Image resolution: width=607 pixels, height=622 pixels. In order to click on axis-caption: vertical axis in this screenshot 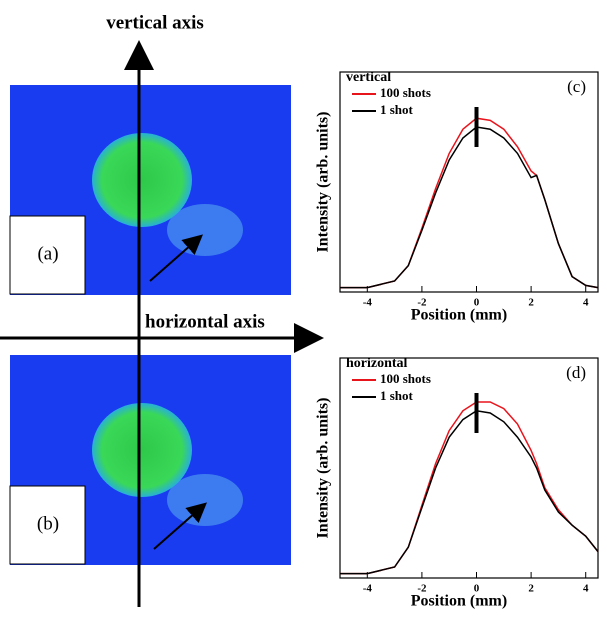, I will do `click(155, 22)`.